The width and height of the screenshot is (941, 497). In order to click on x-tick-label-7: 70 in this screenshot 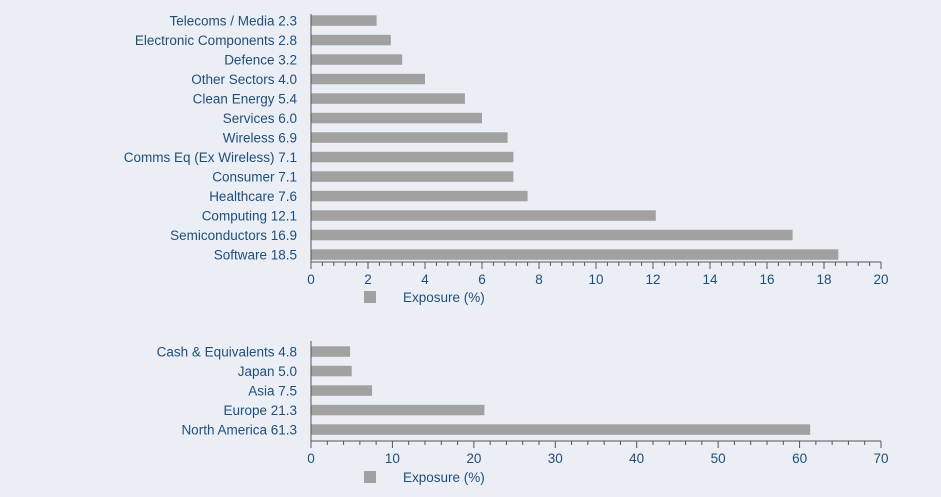, I will do `click(880, 458)`.